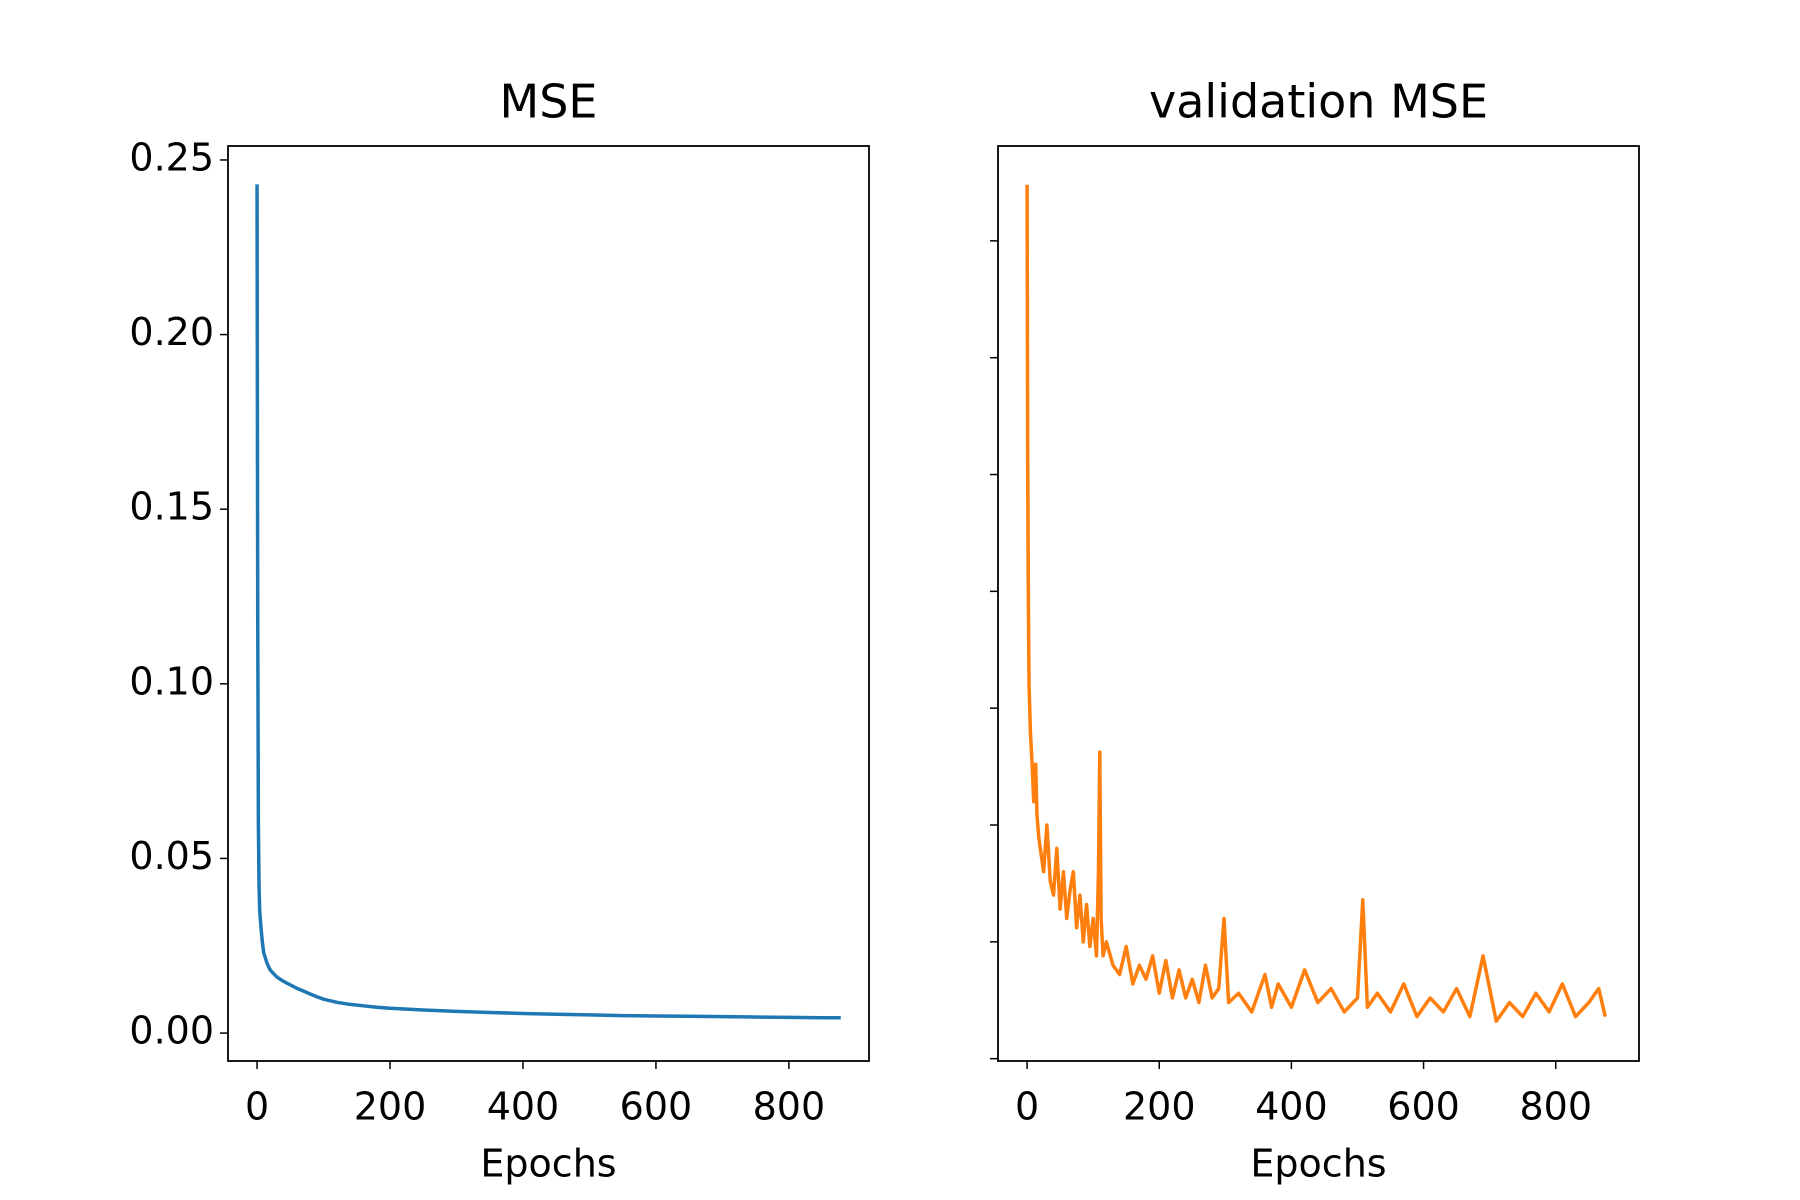 This screenshot has height=1200, width=1800. What do you see at coordinates (171, 507) in the screenshot?
I see `y-tick-label: 0.15` at bounding box center [171, 507].